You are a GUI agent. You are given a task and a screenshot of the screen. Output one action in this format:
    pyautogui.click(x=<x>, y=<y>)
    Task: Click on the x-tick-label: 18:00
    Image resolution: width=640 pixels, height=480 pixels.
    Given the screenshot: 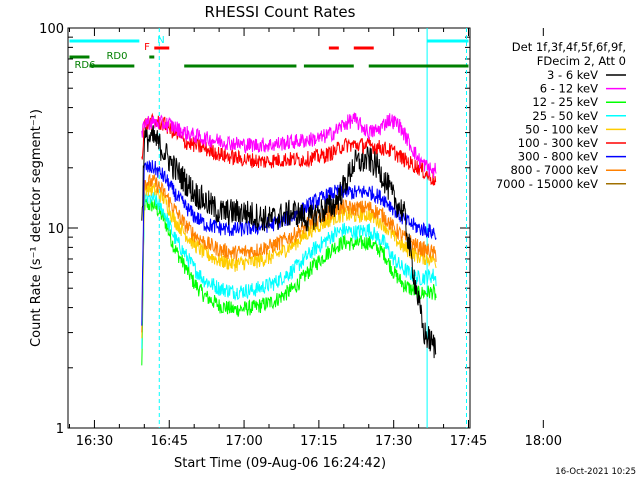 What is the action you would take?
    pyautogui.click(x=543, y=441)
    